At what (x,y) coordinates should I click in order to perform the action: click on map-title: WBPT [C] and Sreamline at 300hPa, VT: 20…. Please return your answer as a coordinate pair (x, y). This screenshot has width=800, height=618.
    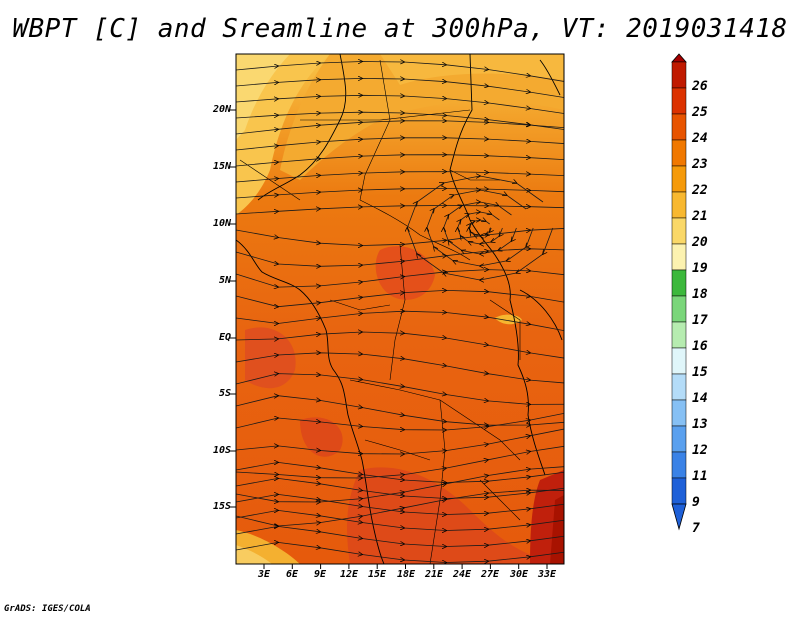
    Looking at the image, I should click on (400, 29).